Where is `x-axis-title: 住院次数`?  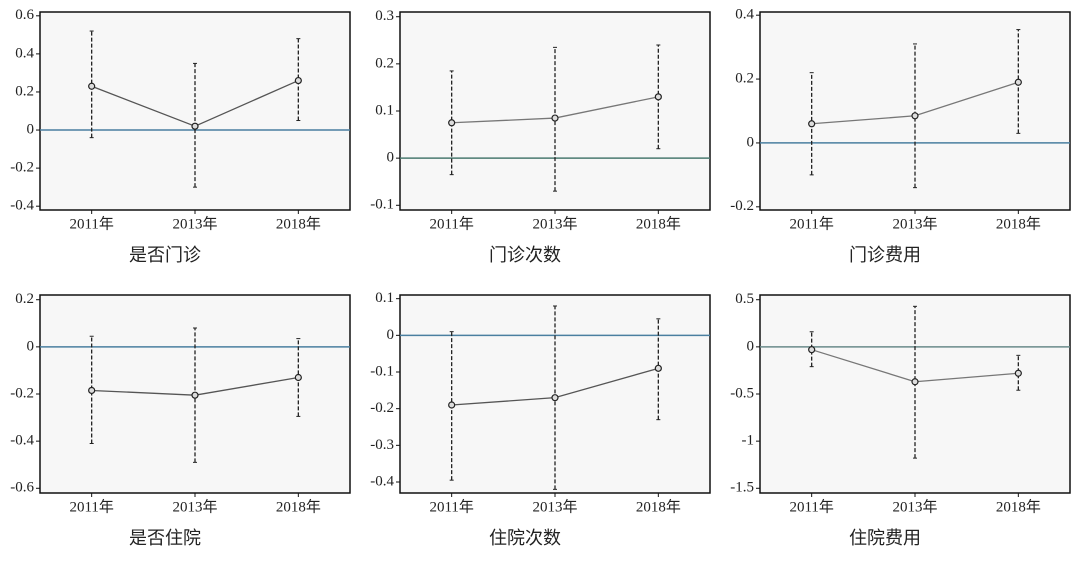 x-axis-title: 住院次数 is located at coordinates (525, 538).